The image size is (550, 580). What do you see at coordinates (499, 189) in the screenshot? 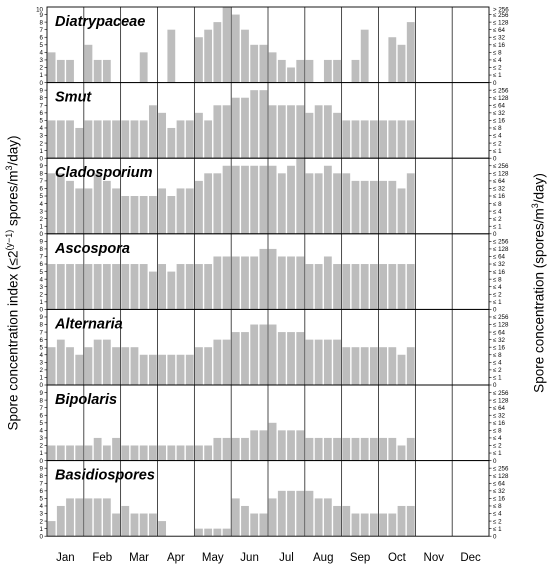
I see `right-tick-label: ≤ 32` at bounding box center [499, 189].